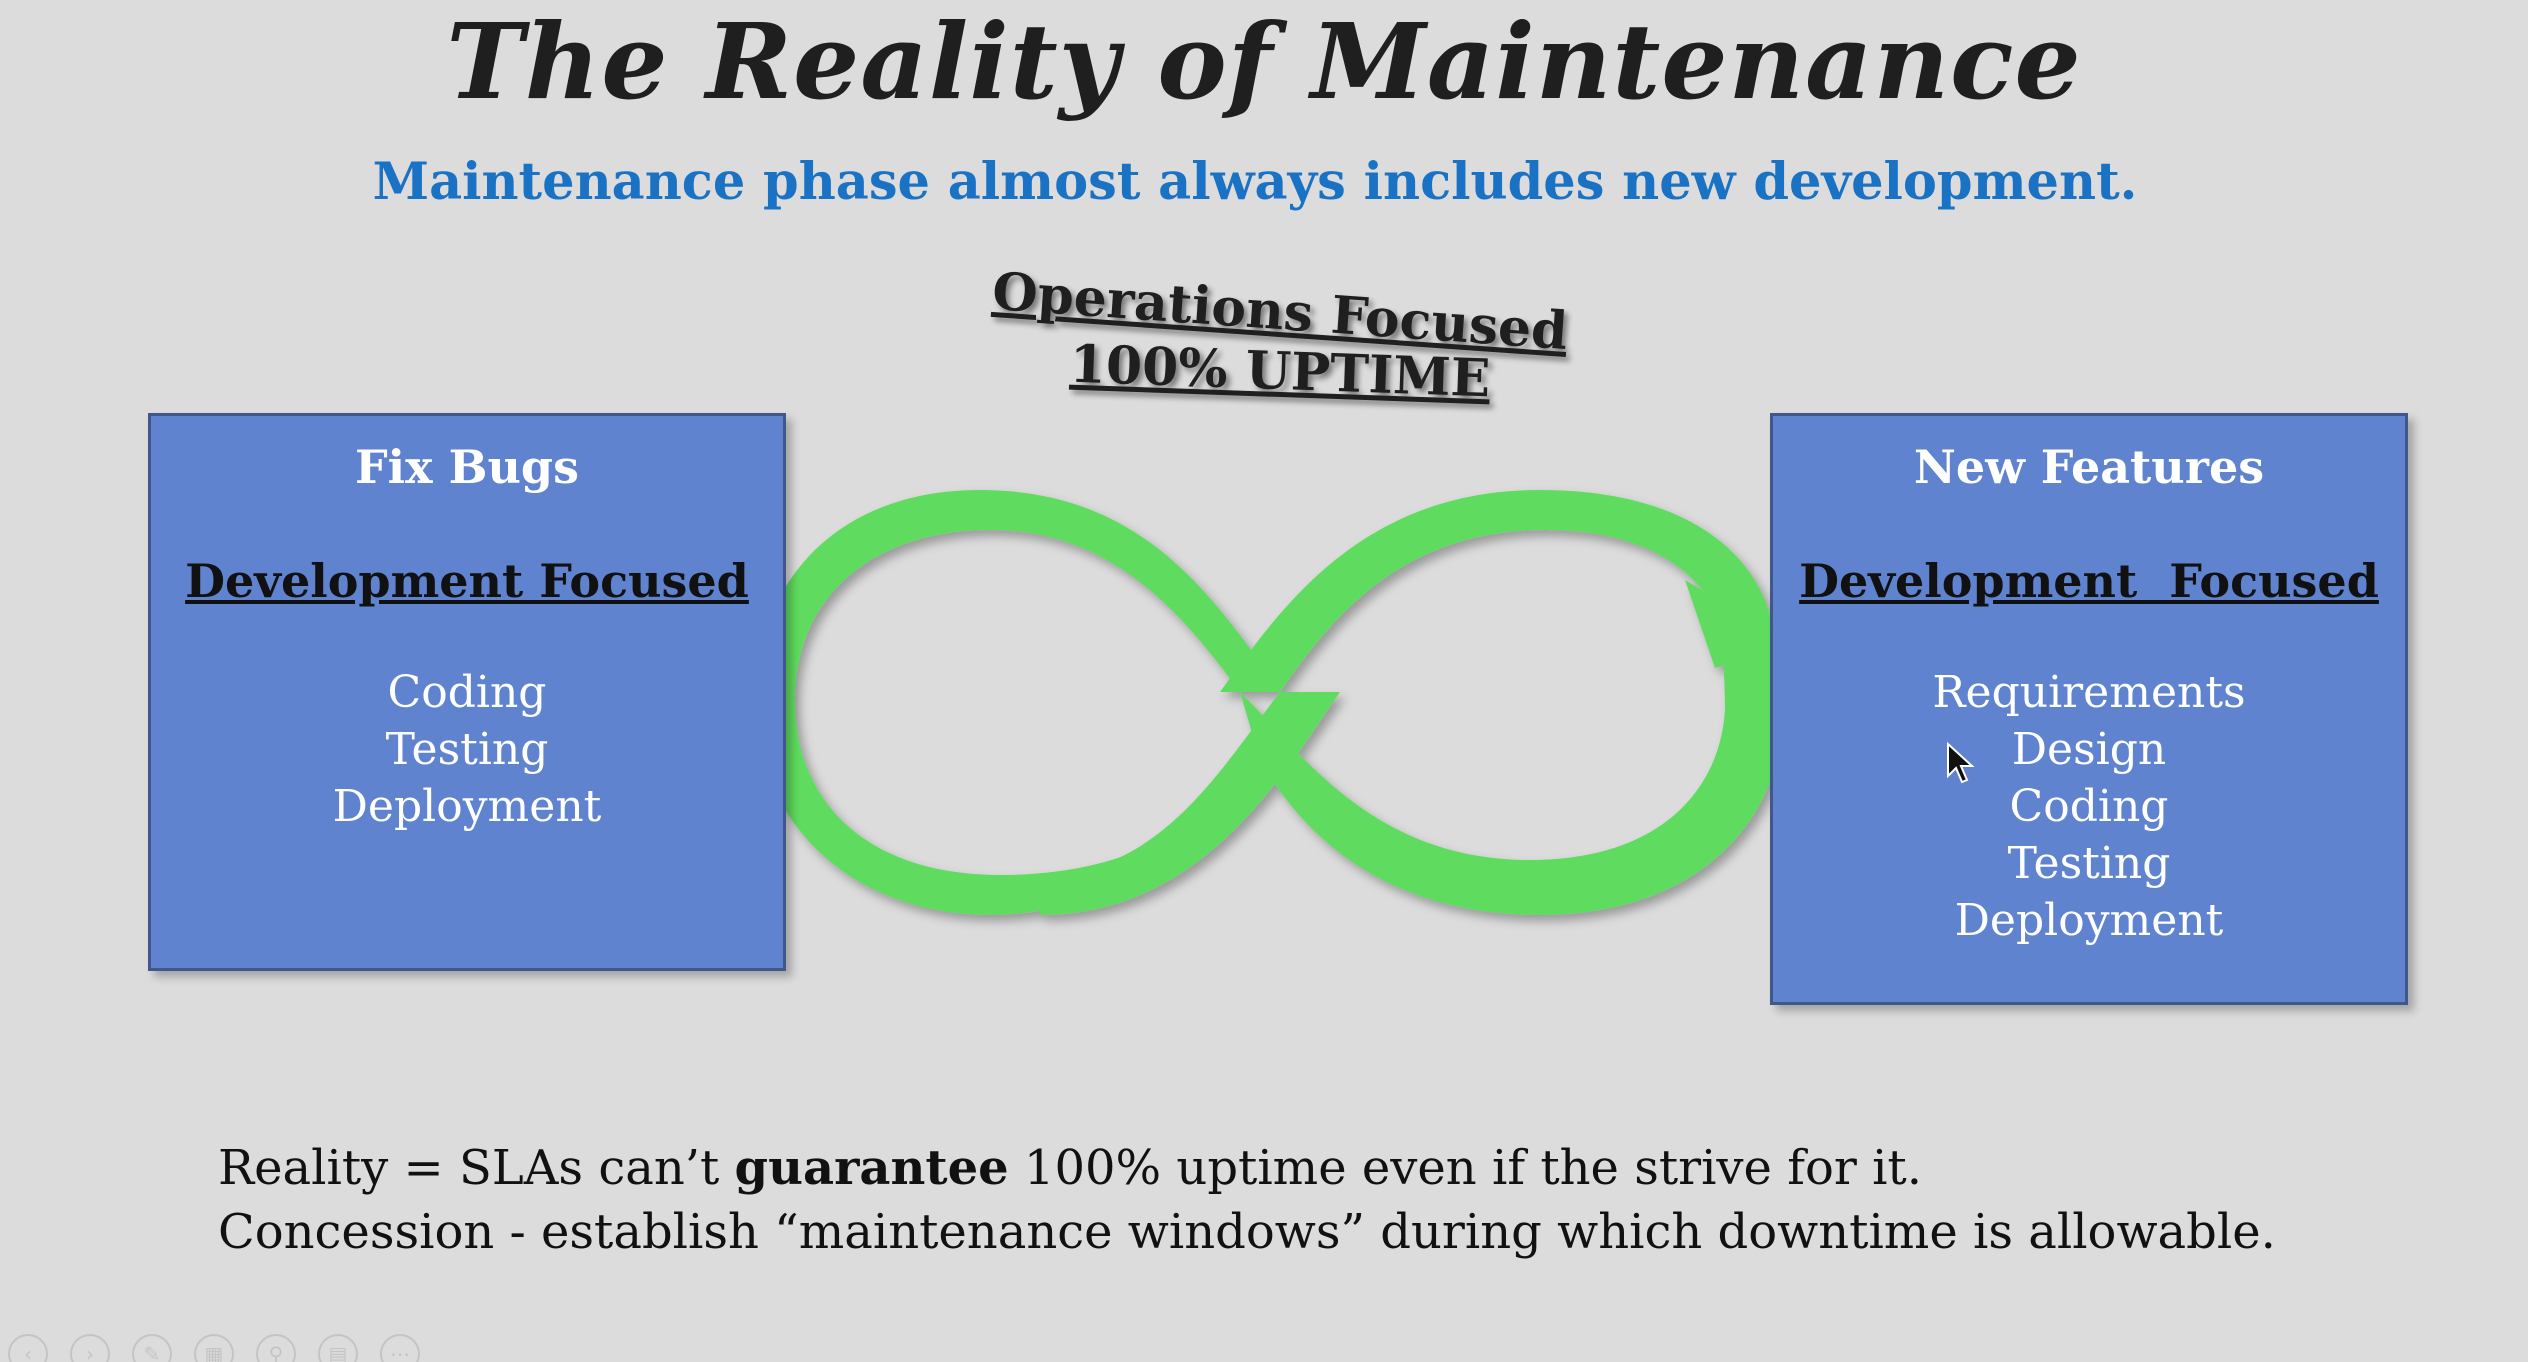 Image resolution: width=2528 pixels, height=1362 pixels. I want to click on mouse-pointer-icon, so click(1961, 763).